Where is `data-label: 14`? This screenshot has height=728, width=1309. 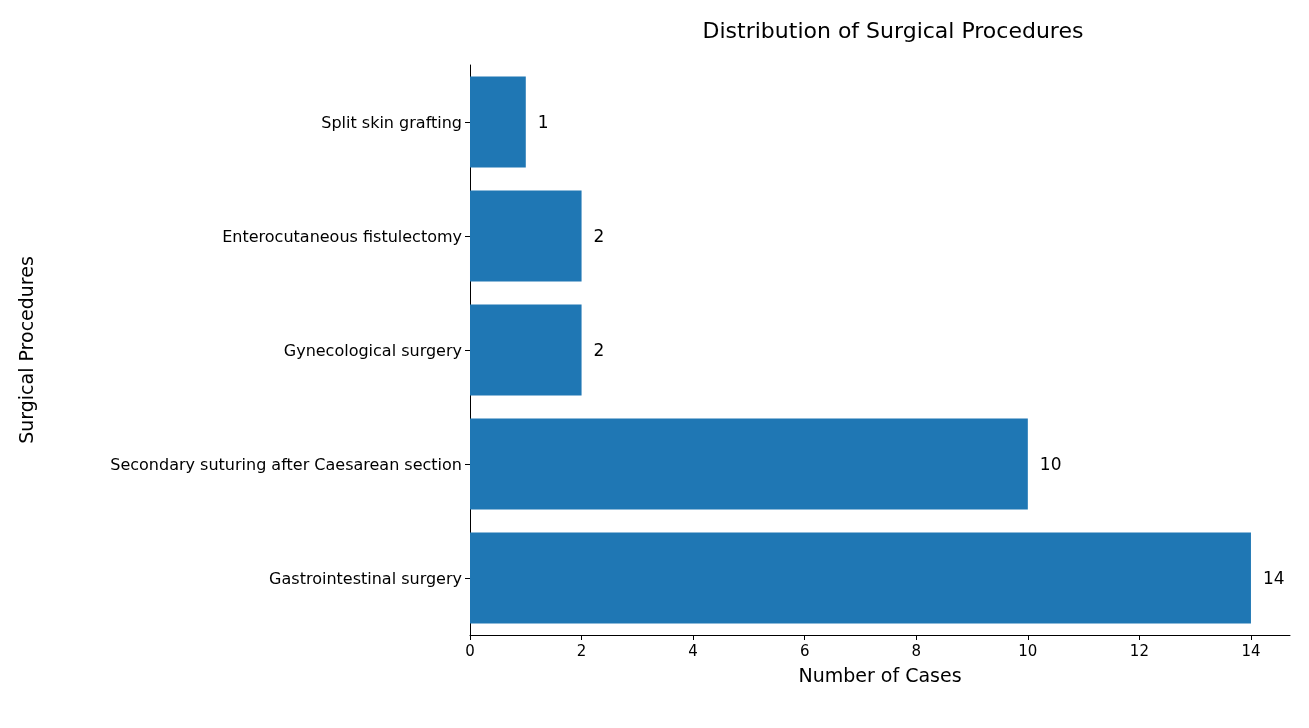 data-label: 14 is located at coordinates (1273, 578).